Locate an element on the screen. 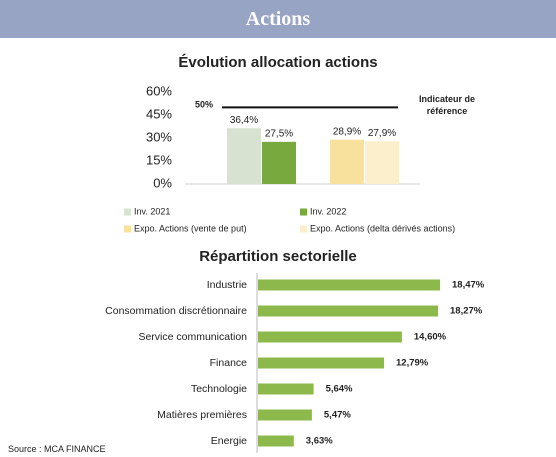 This screenshot has width=556, height=457. category-label: Energie is located at coordinates (229, 441).